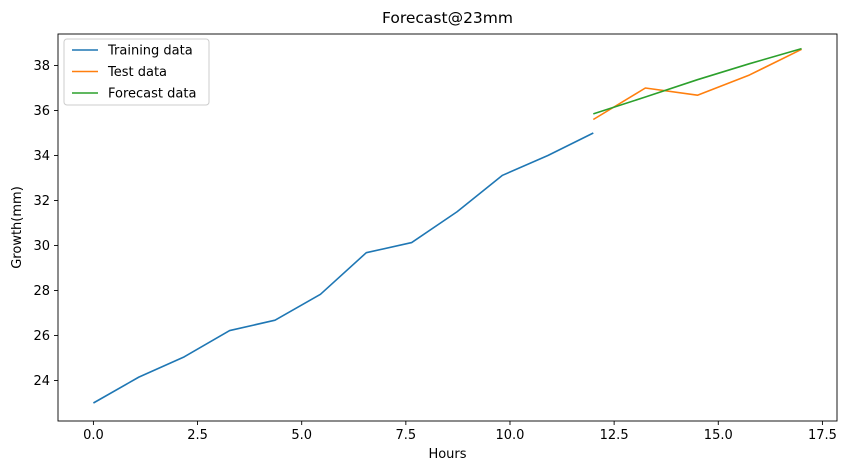 This screenshot has height=470, width=842. What do you see at coordinates (447, 454) in the screenshot?
I see `x-axis-label: Hours` at bounding box center [447, 454].